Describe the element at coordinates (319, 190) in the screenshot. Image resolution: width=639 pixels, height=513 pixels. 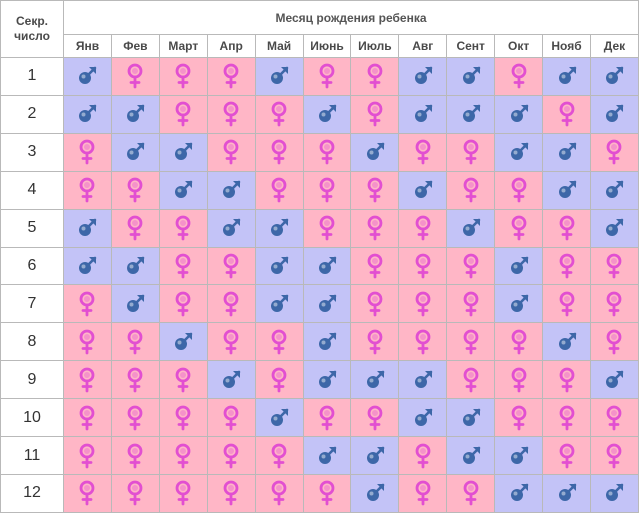
I see `table-row: 4` at that location.